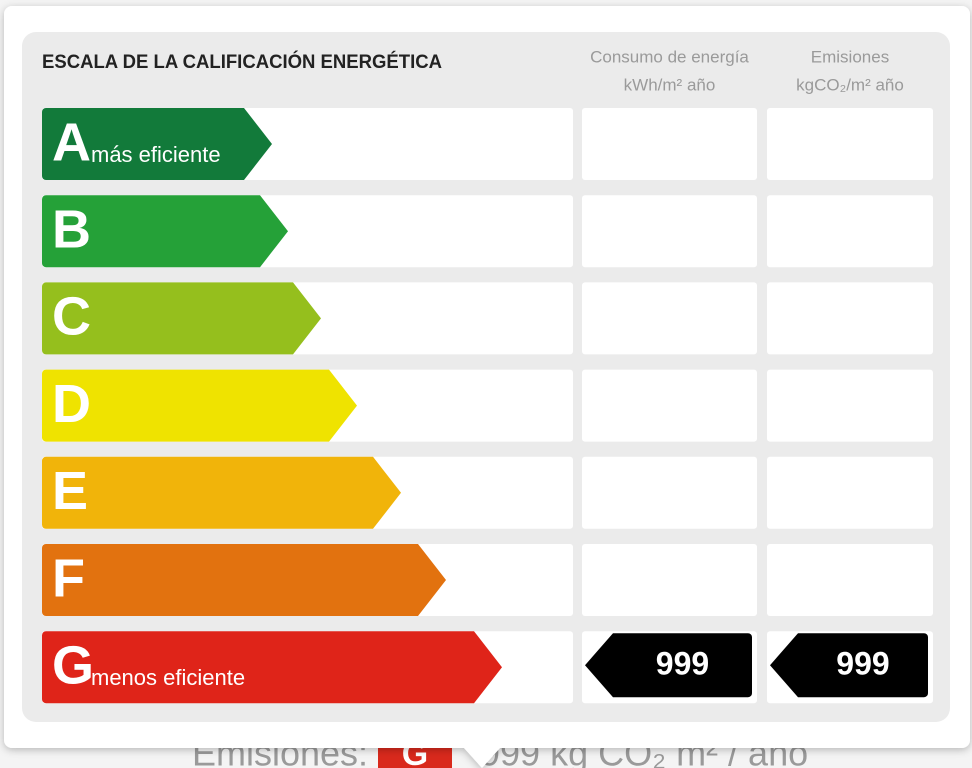  Describe the element at coordinates (168, 677) in the screenshot. I see `rating-label: menos eficiente` at that location.